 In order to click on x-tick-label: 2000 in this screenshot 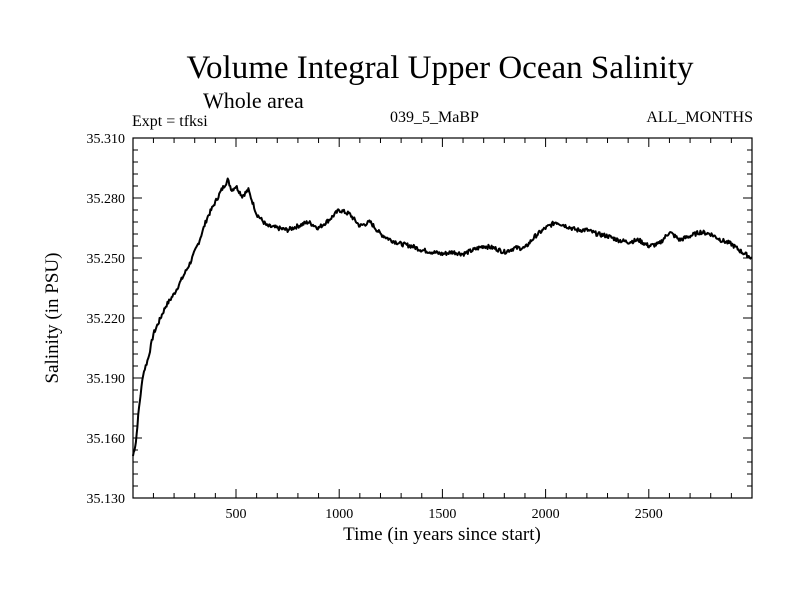, I will do `click(546, 514)`.